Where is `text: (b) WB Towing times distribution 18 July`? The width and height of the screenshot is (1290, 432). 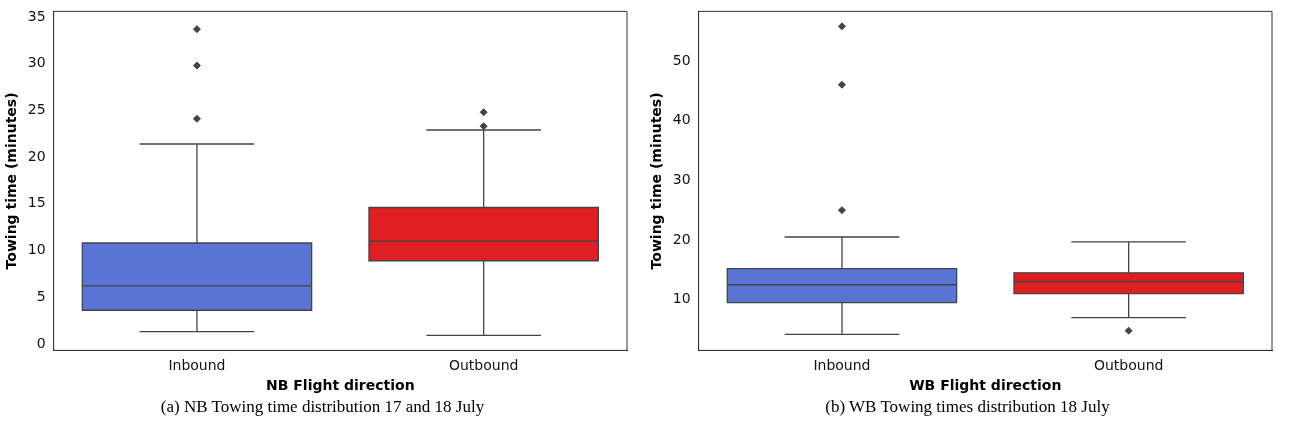 text: (b) WB Towing times distribution 18 July is located at coordinates (967, 407).